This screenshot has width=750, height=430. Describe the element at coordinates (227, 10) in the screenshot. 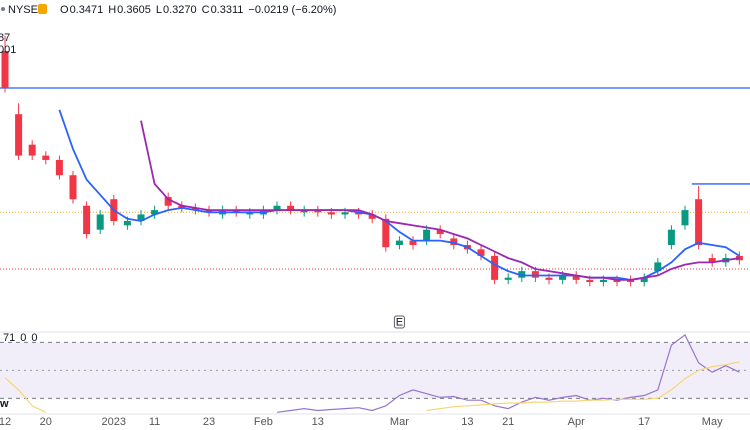

I see `ohlc-value: 0.3311` at that location.